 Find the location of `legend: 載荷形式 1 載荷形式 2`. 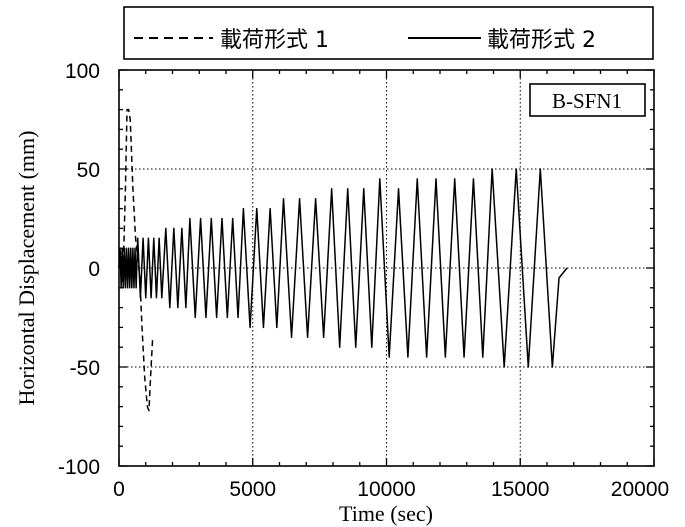

legend: 載荷形式 1 載荷形式 2 is located at coordinates (388, 33).